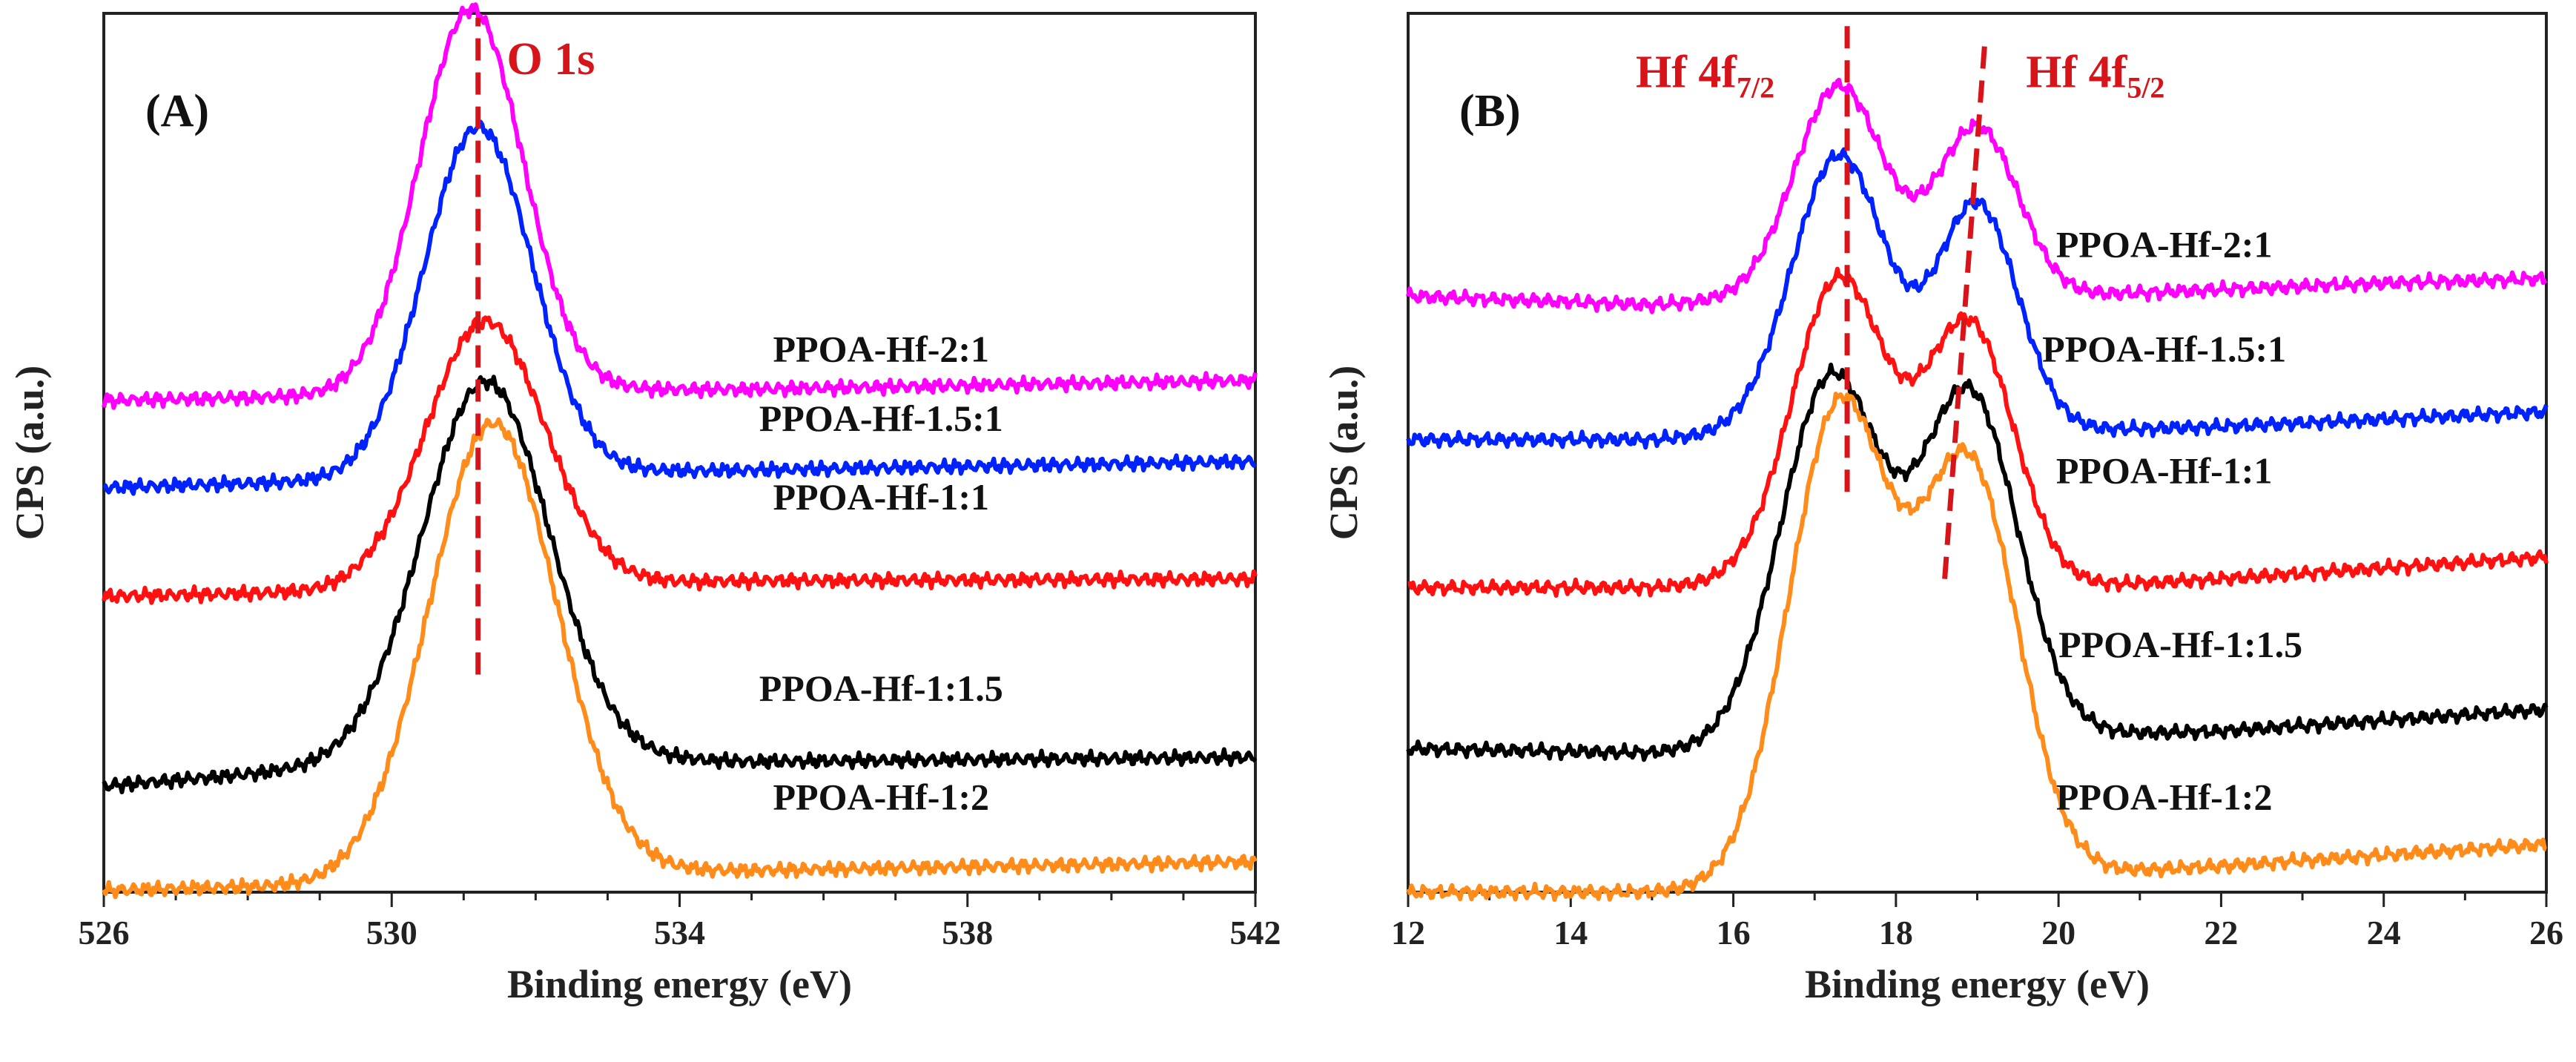 The height and width of the screenshot is (1062, 2576). Describe the element at coordinates (391, 933) in the screenshot. I see `x-tick-label: 530` at that location.